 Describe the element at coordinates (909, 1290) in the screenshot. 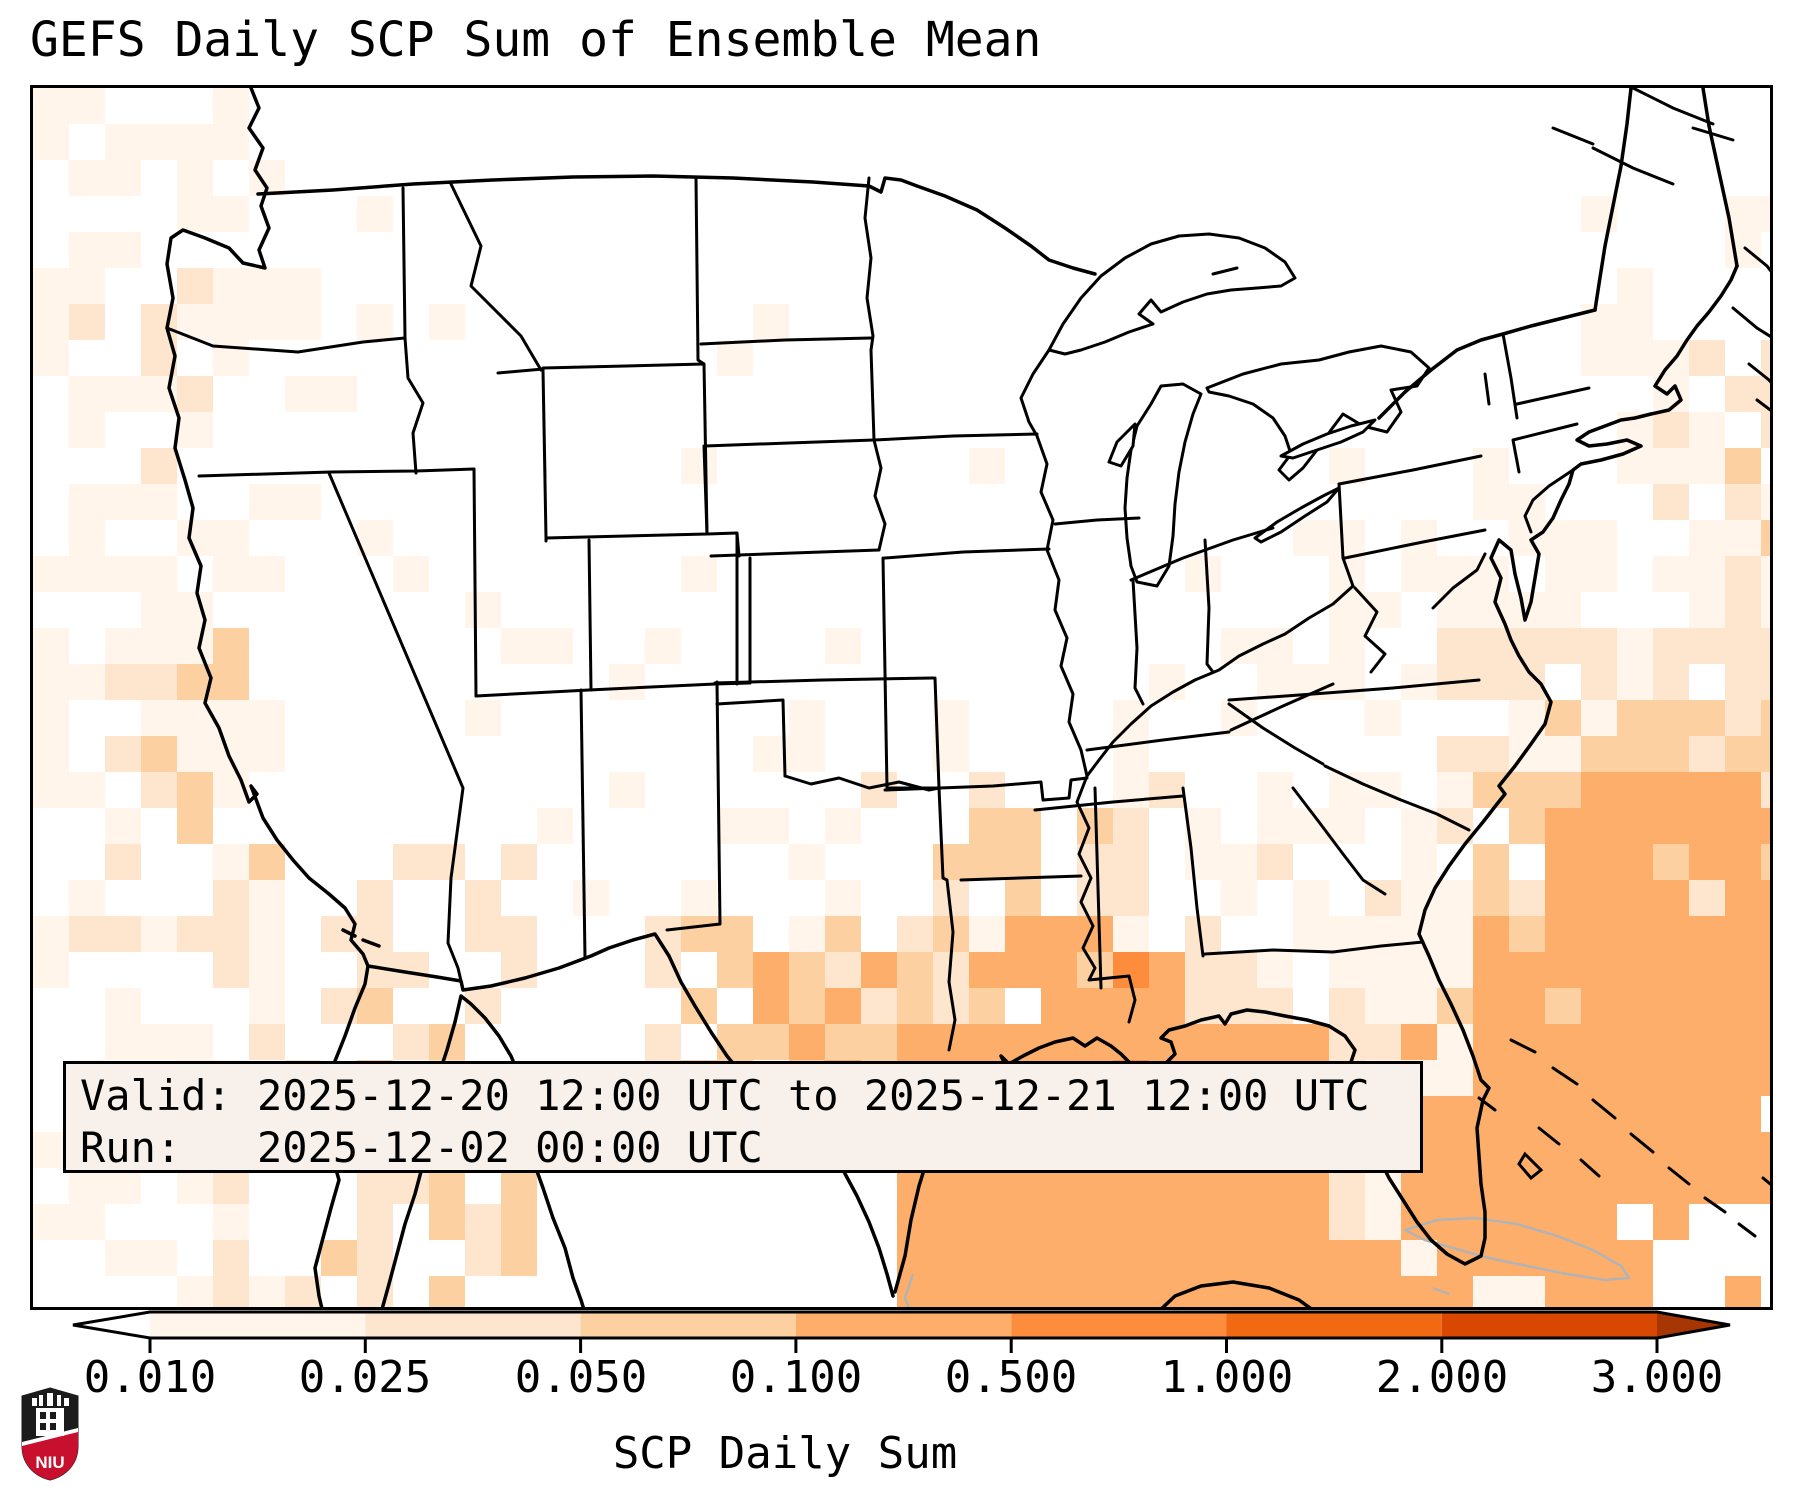

I see `mexico-river` at that location.